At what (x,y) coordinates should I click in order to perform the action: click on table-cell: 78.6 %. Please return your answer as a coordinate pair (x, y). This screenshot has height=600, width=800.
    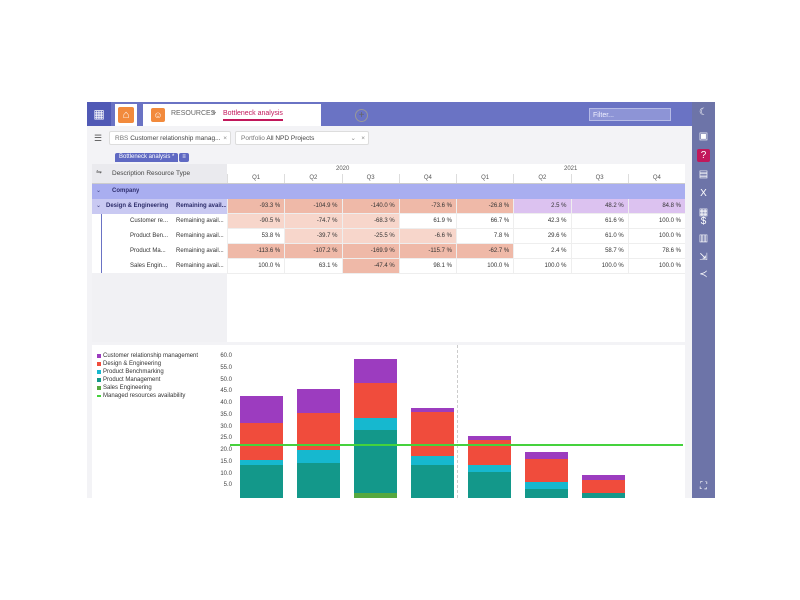
    Looking at the image, I should click on (656, 251).